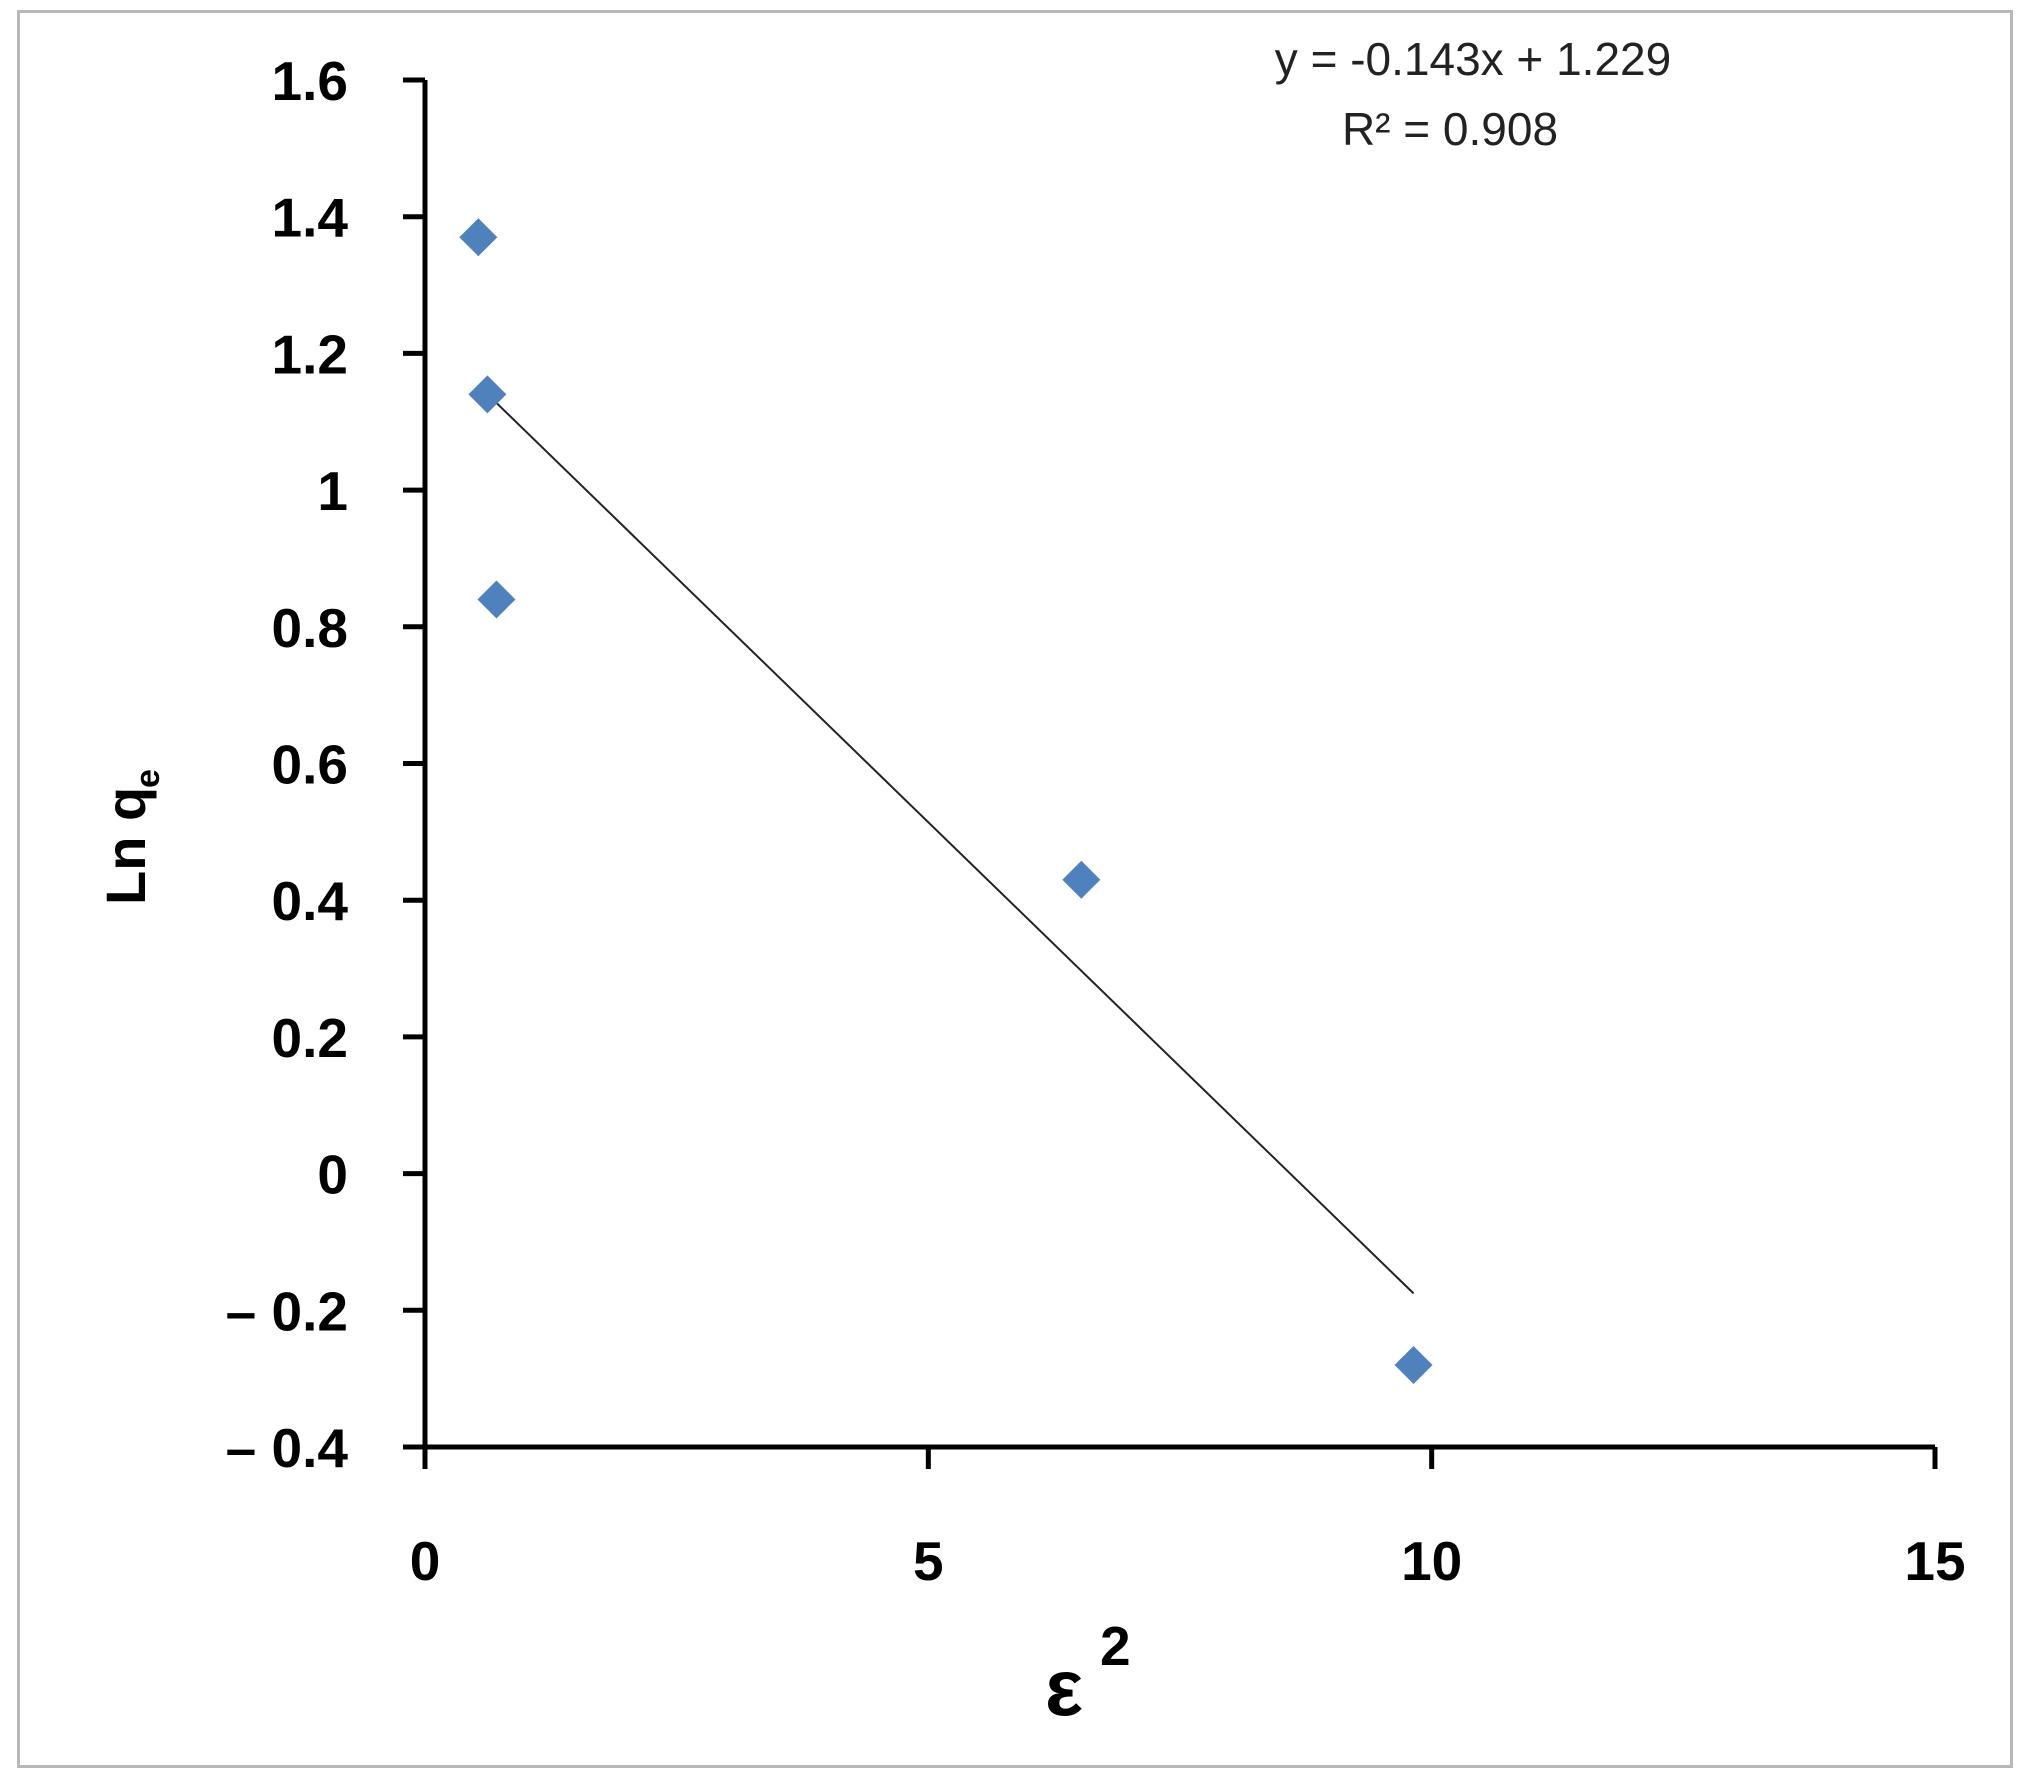  What do you see at coordinates (287, 1448) in the screenshot?
I see `y-tick-label: – 0.4` at bounding box center [287, 1448].